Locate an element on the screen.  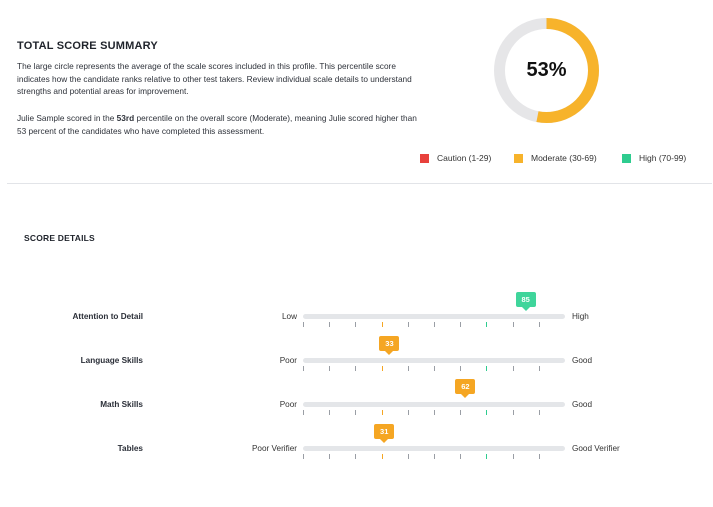
legend-caution-swatch is located at coordinates (424, 158).